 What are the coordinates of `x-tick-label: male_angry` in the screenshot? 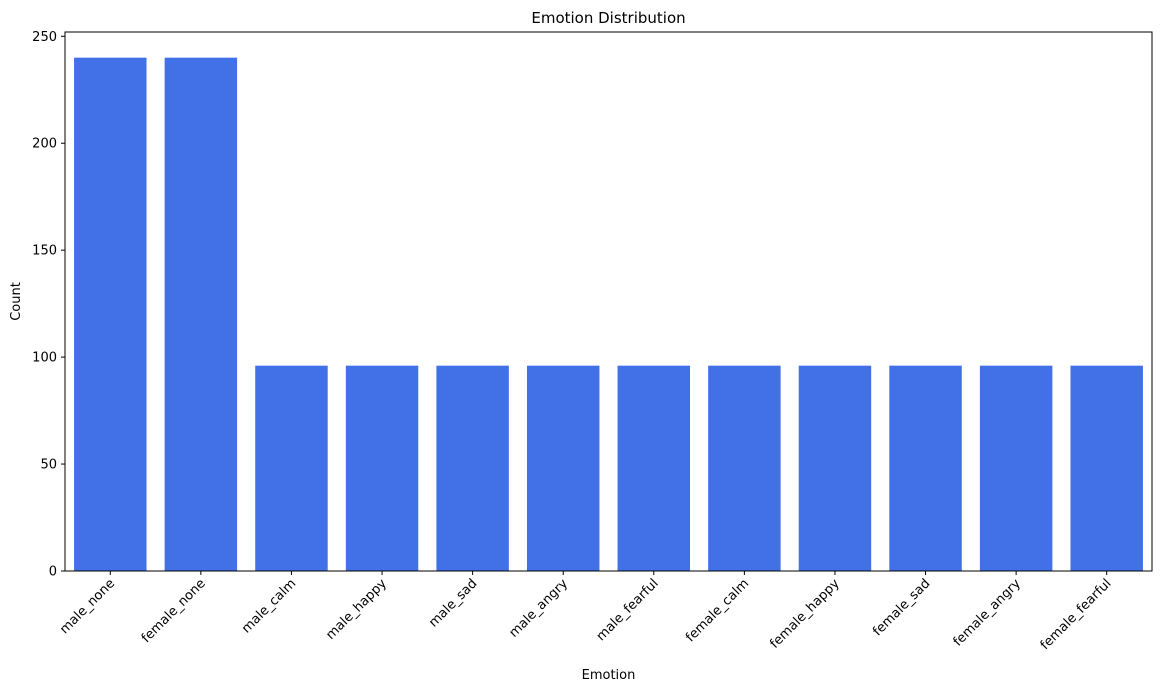 It's located at (539, 608).